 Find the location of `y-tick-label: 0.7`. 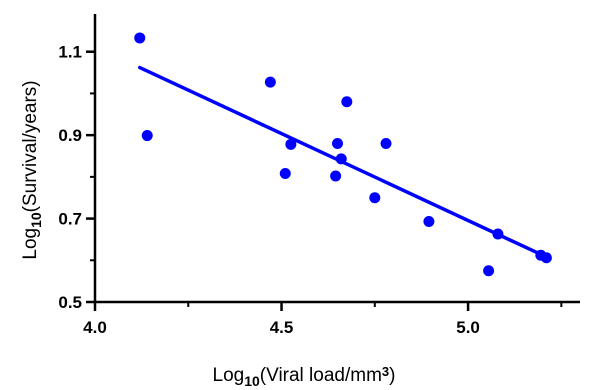

y-tick-label: 0.7 is located at coordinates (70, 219).